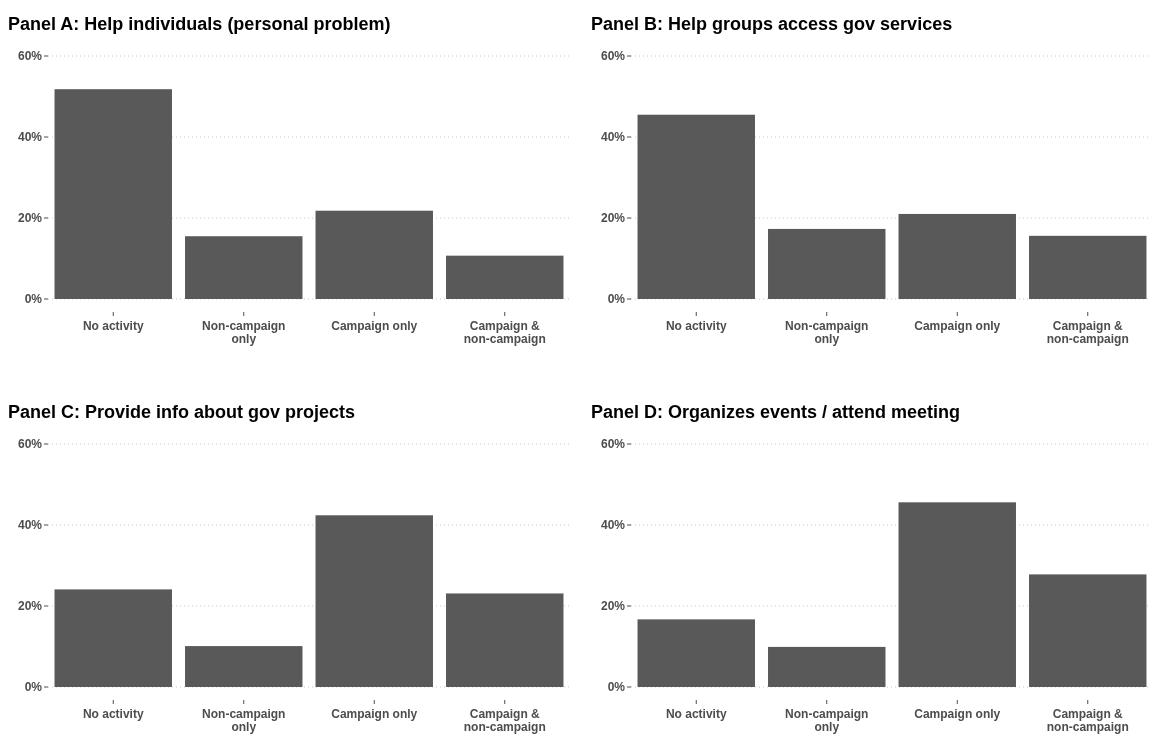 This screenshot has height=742, width=1151. Describe the element at coordinates (182, 412) in the screenshot. I see `chart-title: Panel C: Provide info about gov projects` at that location.